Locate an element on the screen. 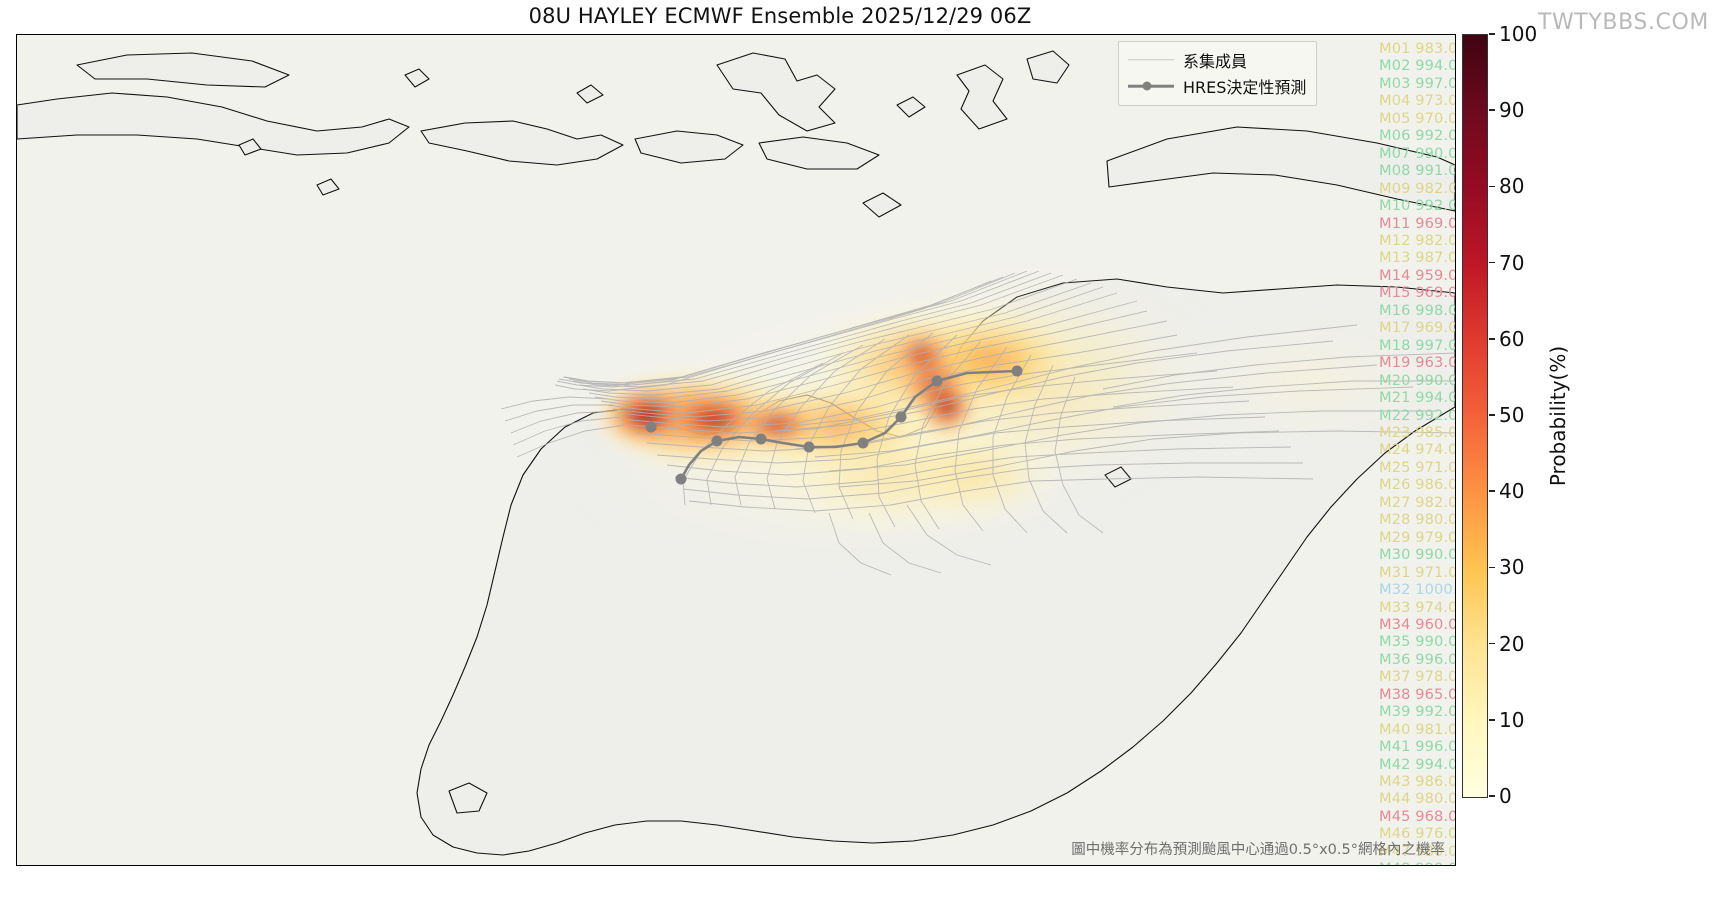 This screenshot has width=1725, height=900. member-row: M09 982.0 hPa is located at coordinates (1417, 188).